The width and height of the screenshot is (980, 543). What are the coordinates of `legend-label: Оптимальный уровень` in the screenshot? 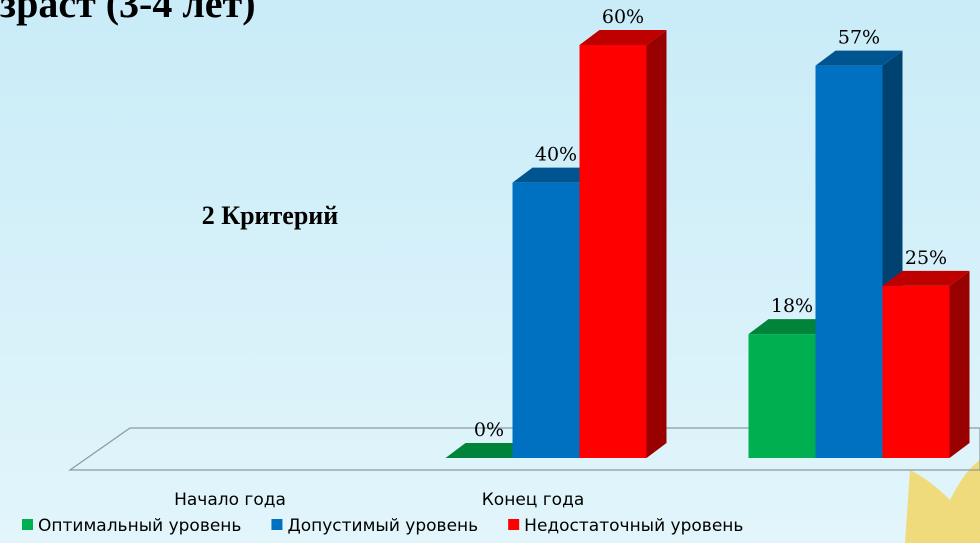 It's located at (139, 526).